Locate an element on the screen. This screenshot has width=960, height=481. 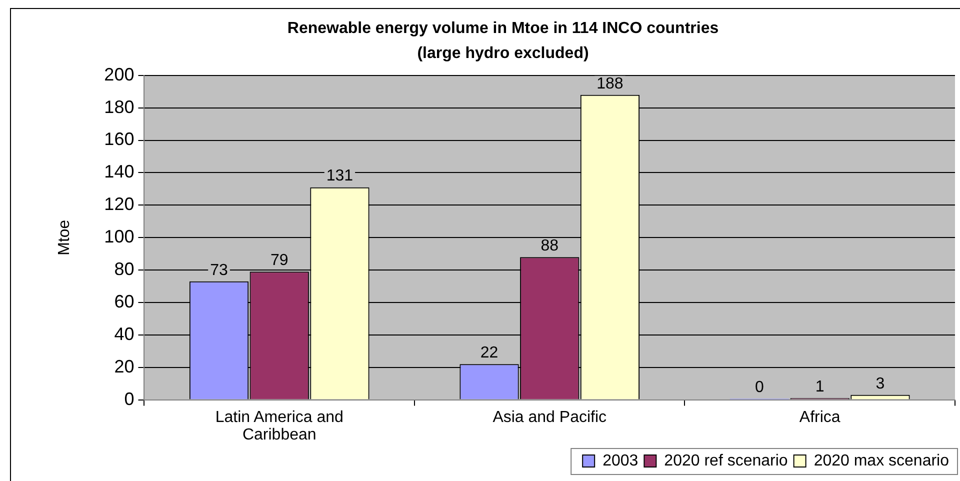
y-tick-label: 200 is located at coordinates (119, 74).